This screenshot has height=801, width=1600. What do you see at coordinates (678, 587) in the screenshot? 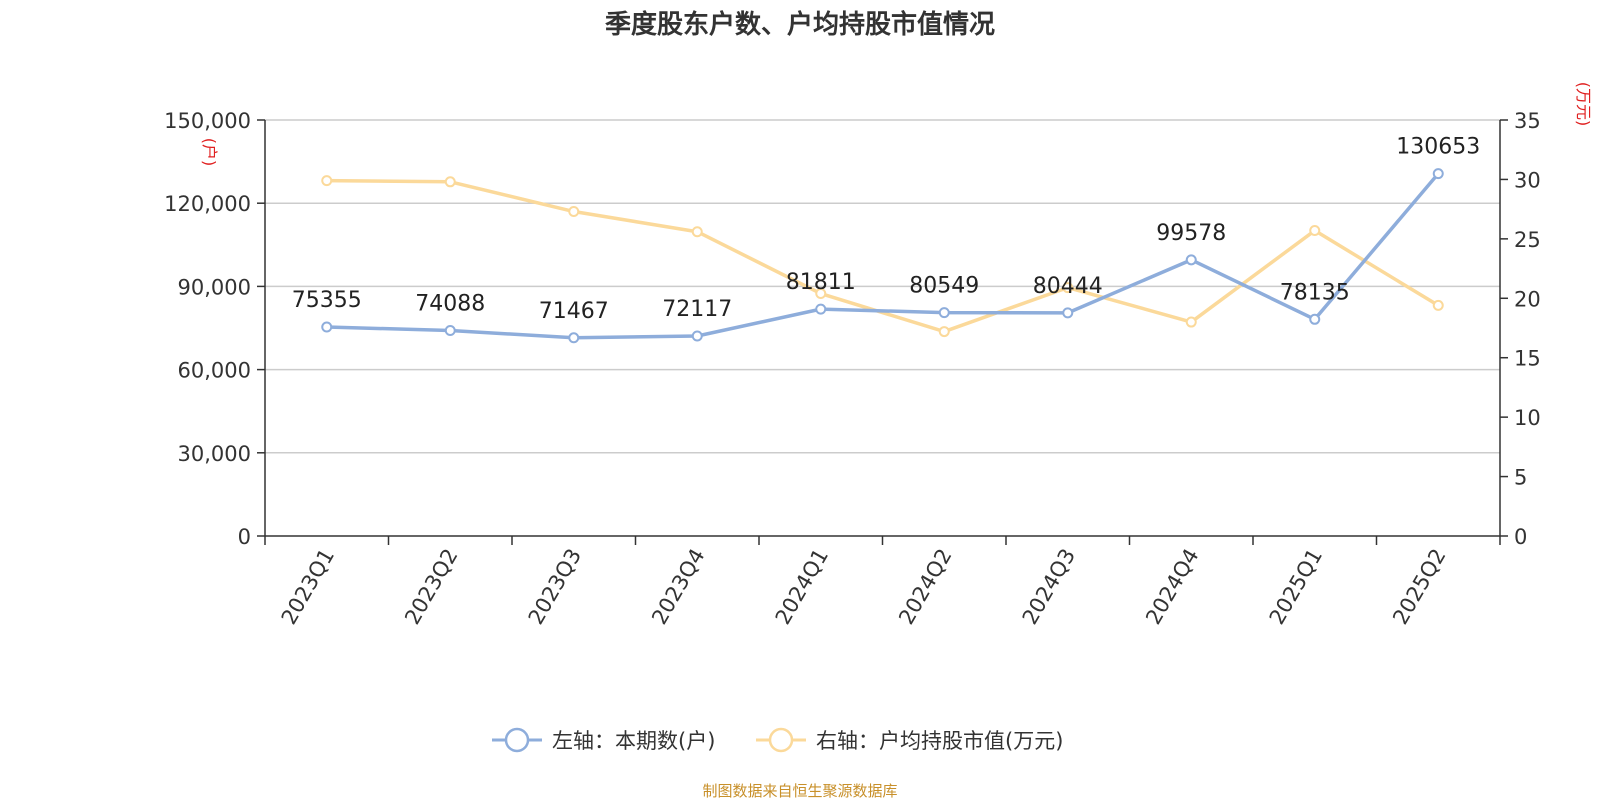
I see `x-tick-label: 2023Q4` at bounding box center [678, 587].